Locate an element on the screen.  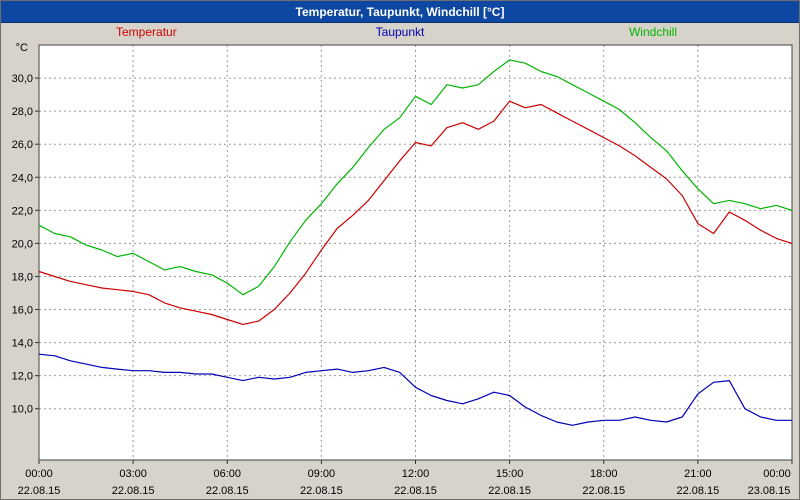
svg-text: 18:00 is located at coordinates (604, 474).